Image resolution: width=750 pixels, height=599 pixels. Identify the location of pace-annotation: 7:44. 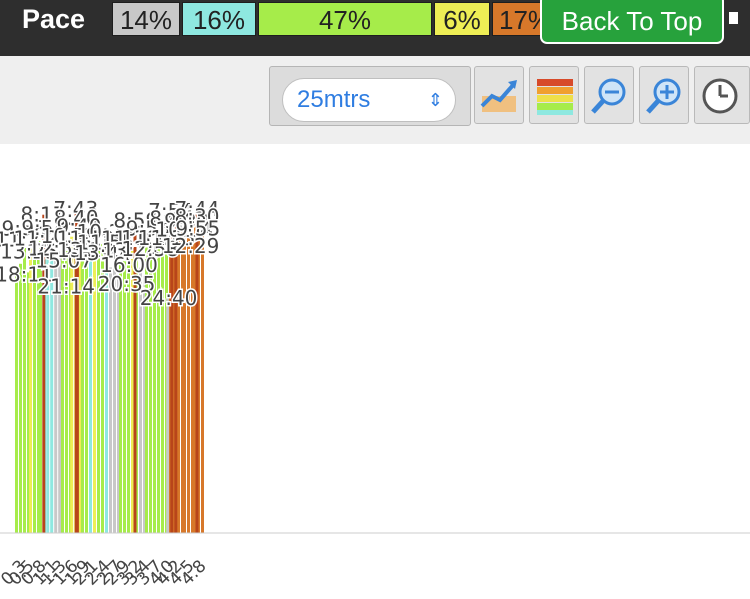
(197, 209).